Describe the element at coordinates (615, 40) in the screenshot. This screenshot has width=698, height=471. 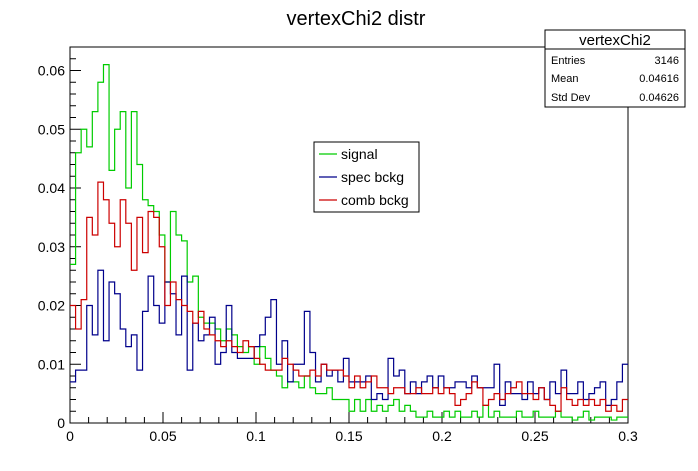
I see `stats-title: vertexChi2` at that location.